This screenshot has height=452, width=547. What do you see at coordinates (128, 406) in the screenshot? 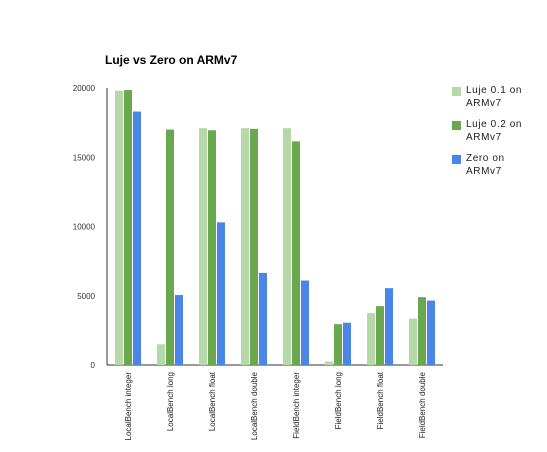
I see `x-tick-label: LocalBench integer` at bounding box center [128, 406].